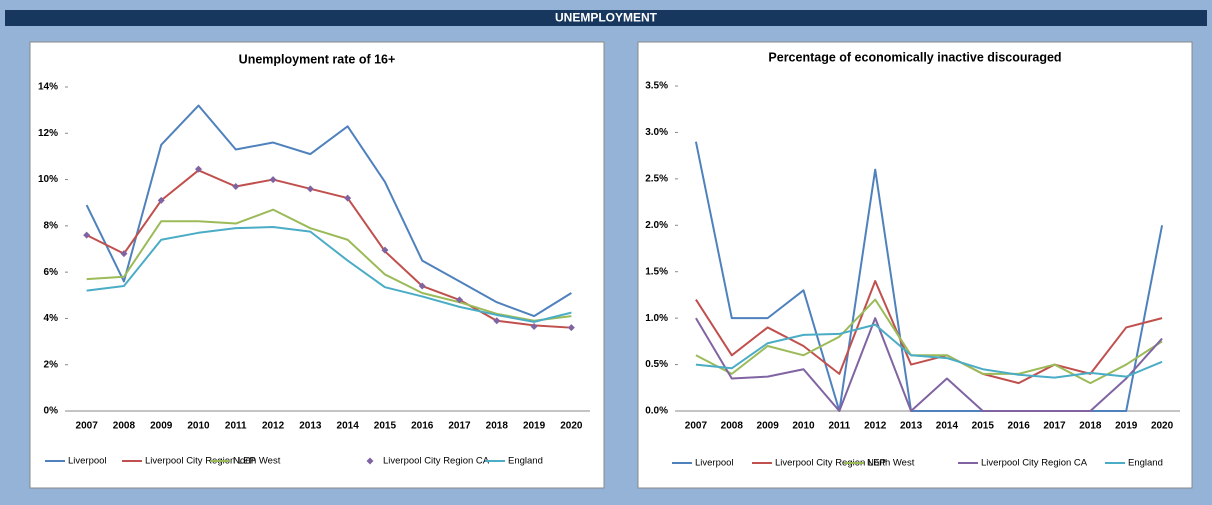  What do you see at coordinates (656, 411) in the screenshot?
I see `y-tick-label: 0.0%` at bounding box center [656, 411].